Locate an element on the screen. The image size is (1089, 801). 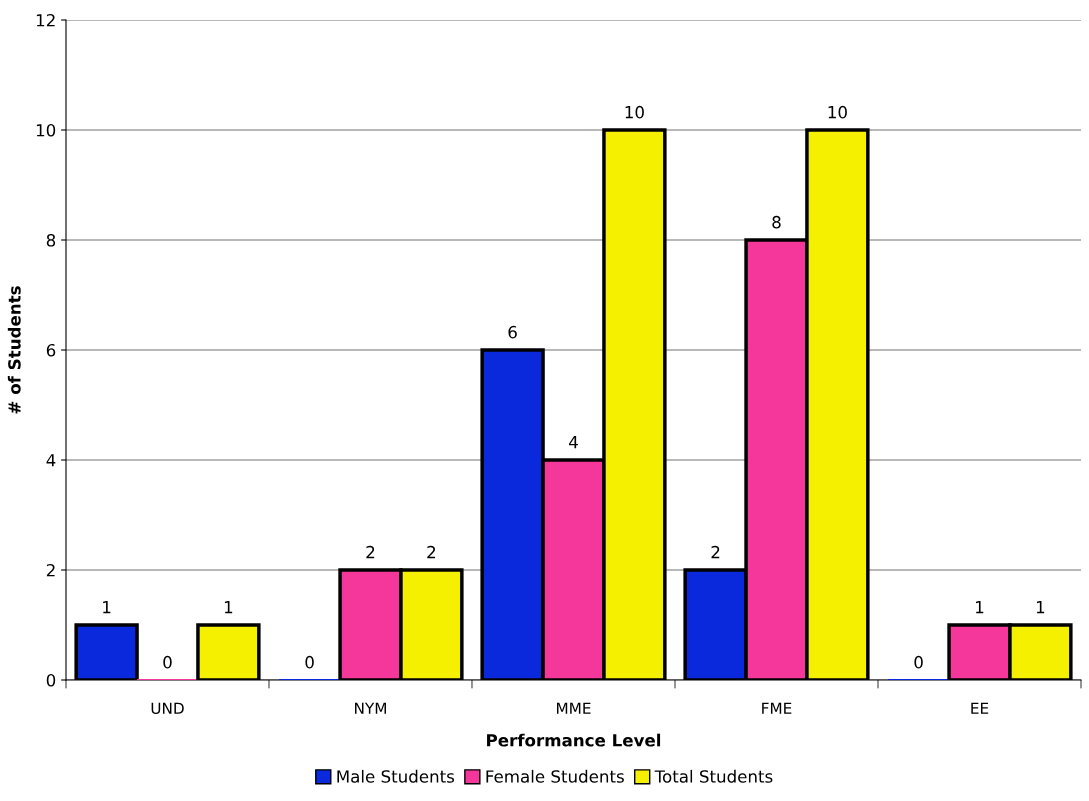
y-tick-label: 2 is located at coordinates (50, 570).